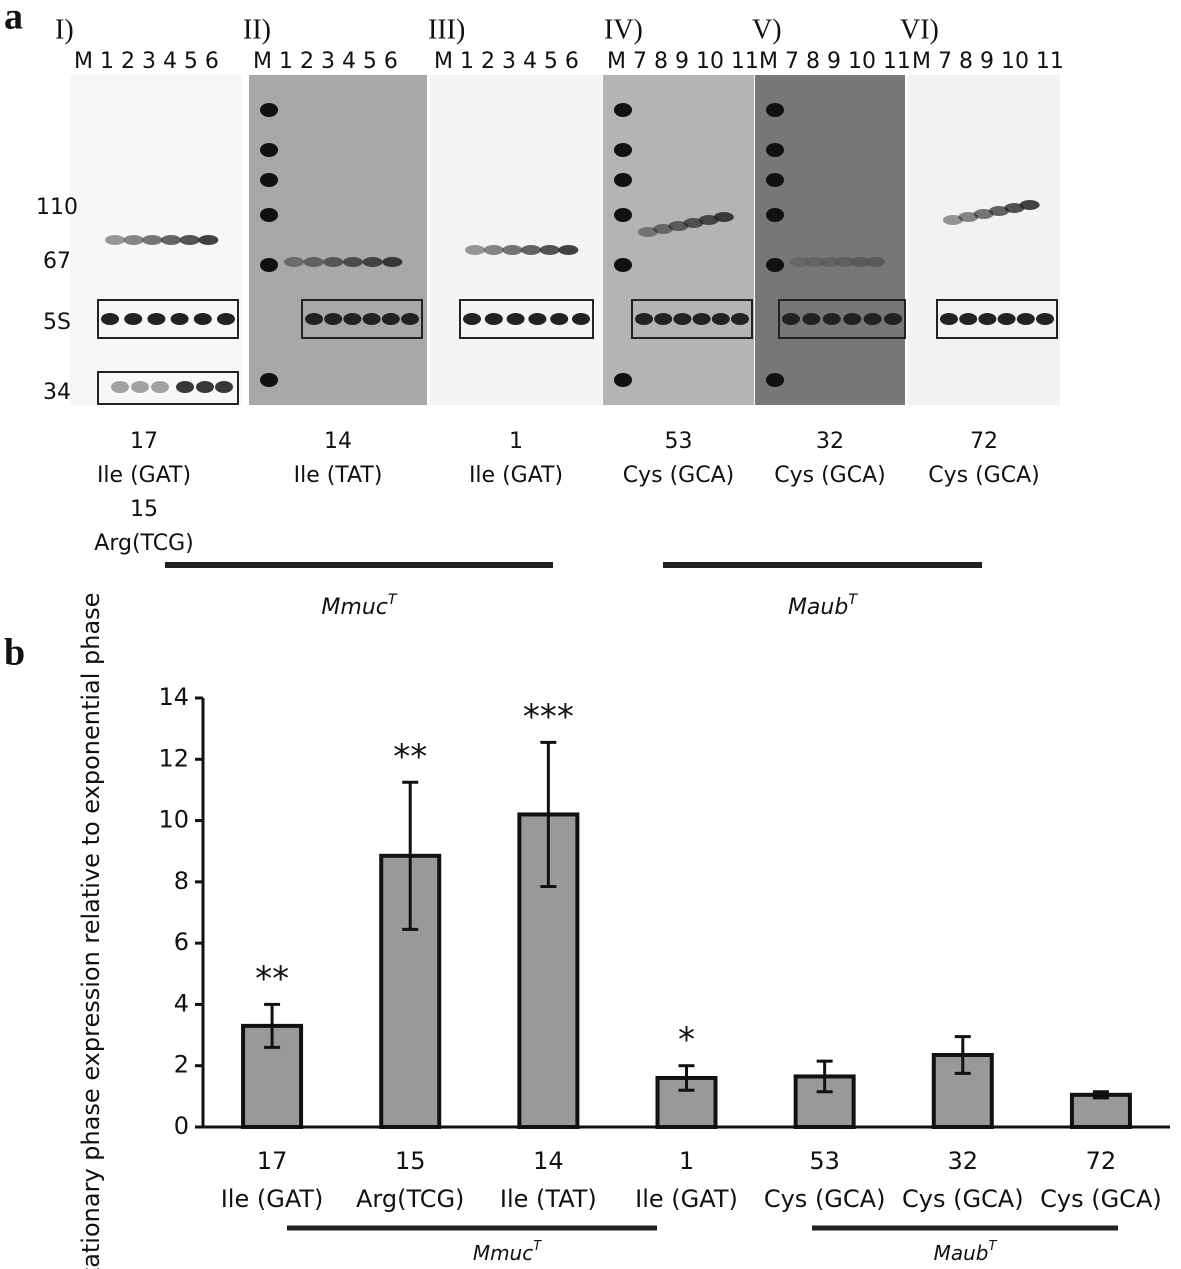  Describe the element at coordinates (173, 697) in the screenshot. I see `y-tick-label: 14` at that location.